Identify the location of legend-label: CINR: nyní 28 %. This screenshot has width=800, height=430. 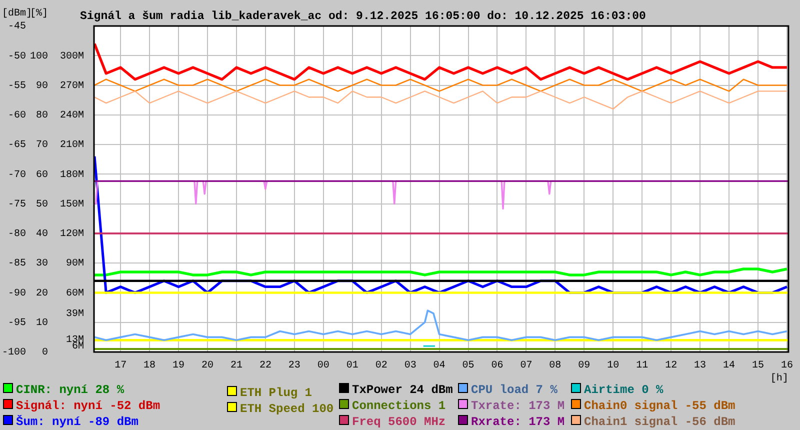
(70, 390).